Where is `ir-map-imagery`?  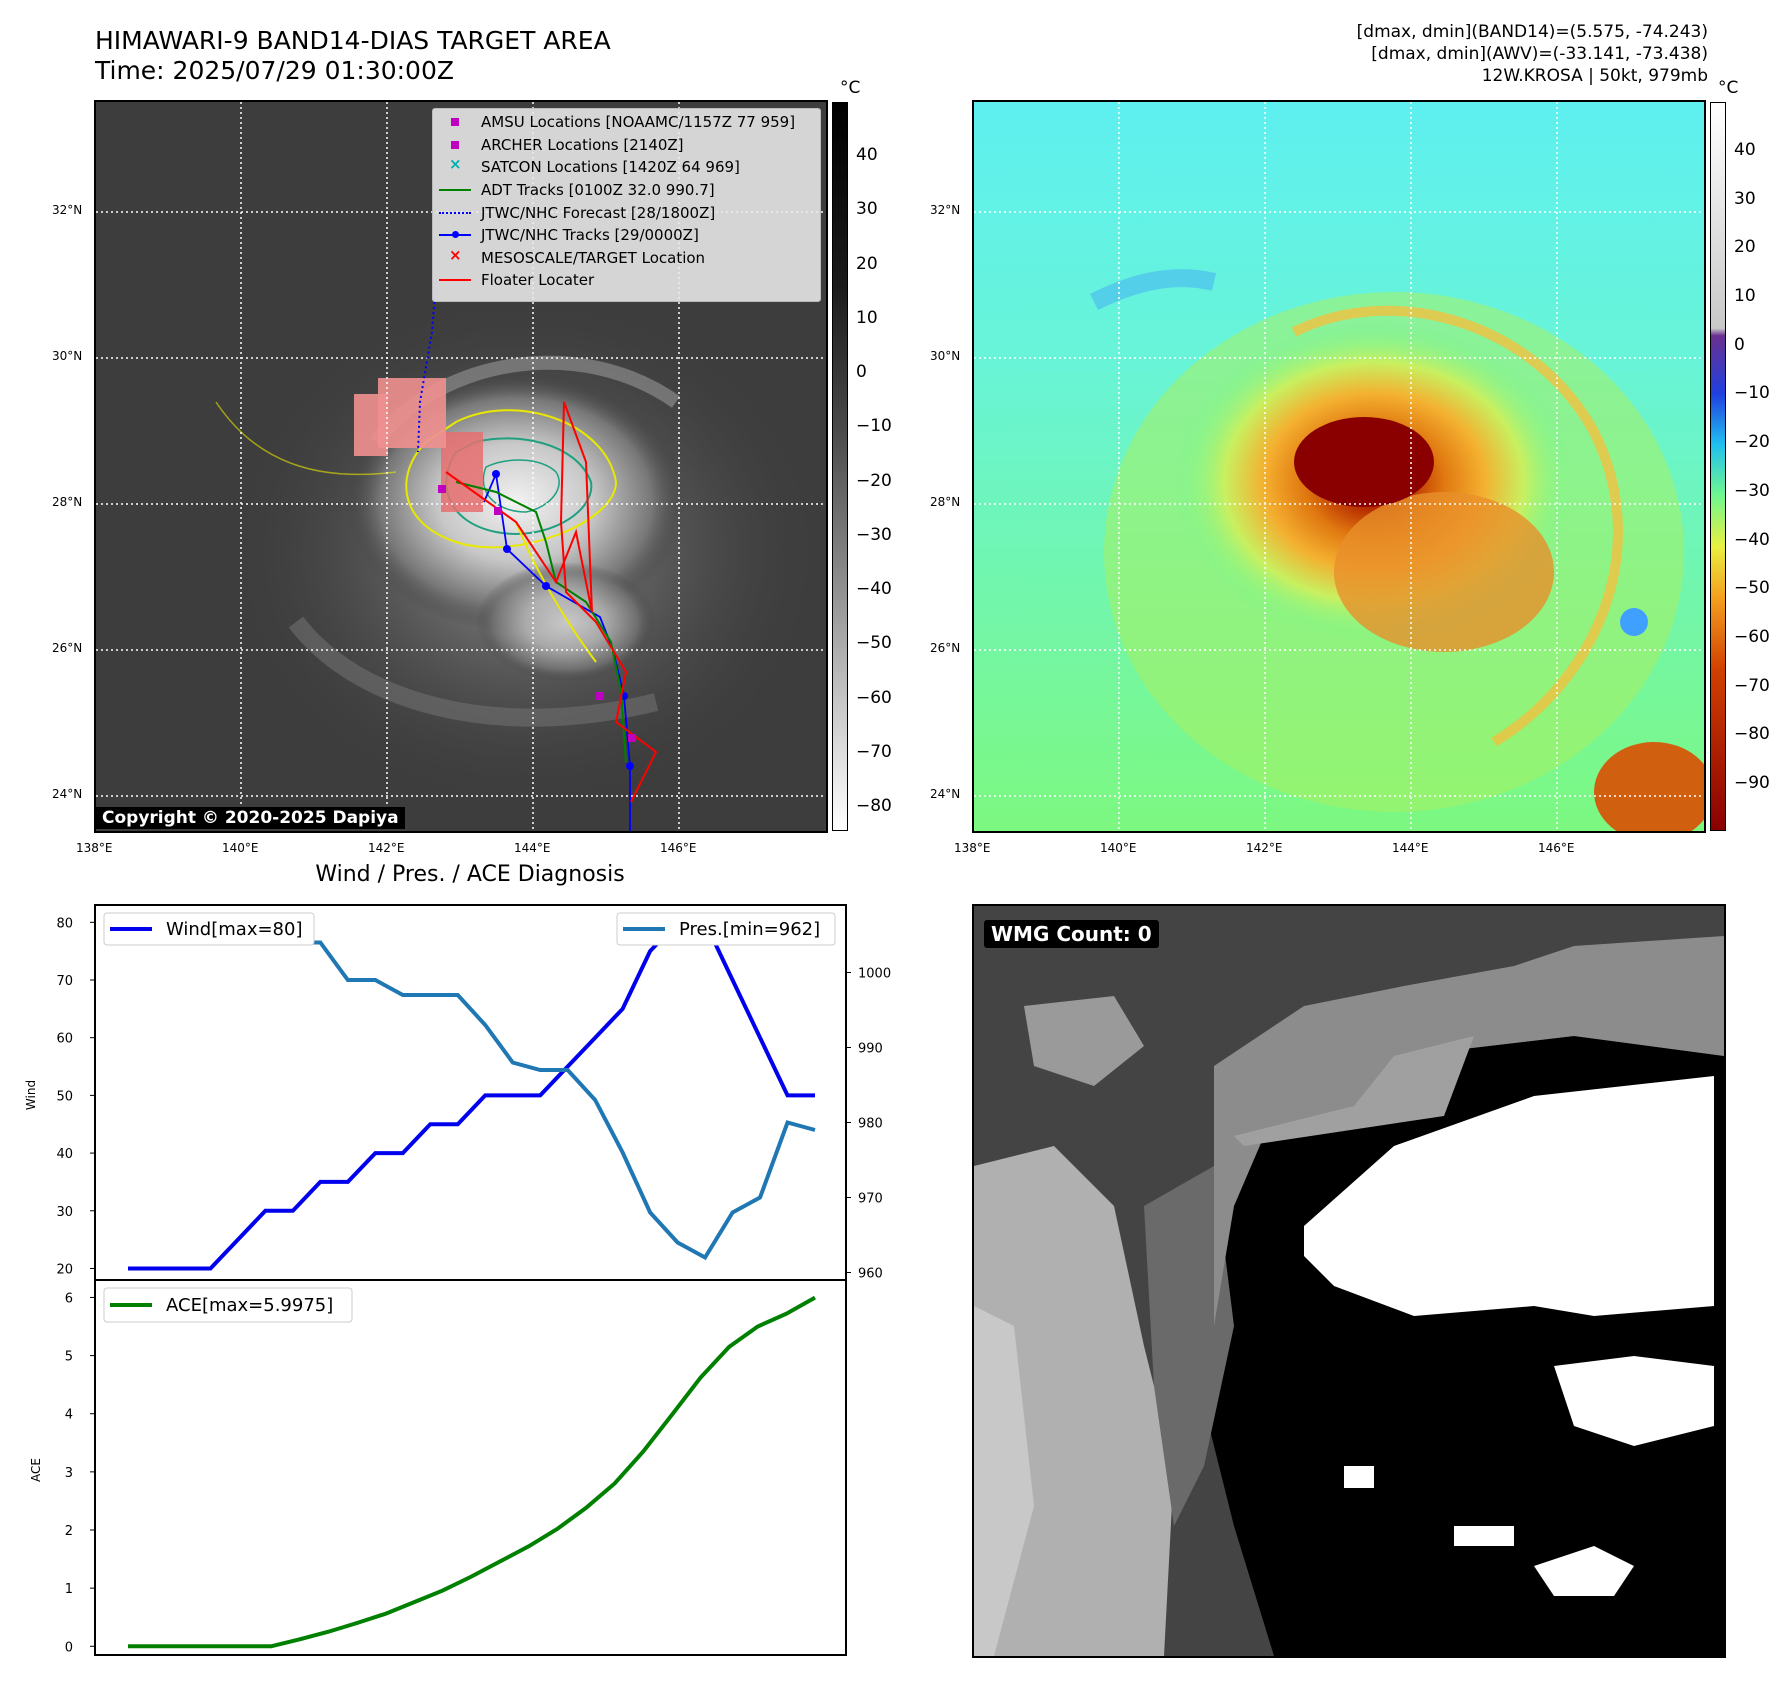
ir-map-imagery is located at coordinates (520, 552).